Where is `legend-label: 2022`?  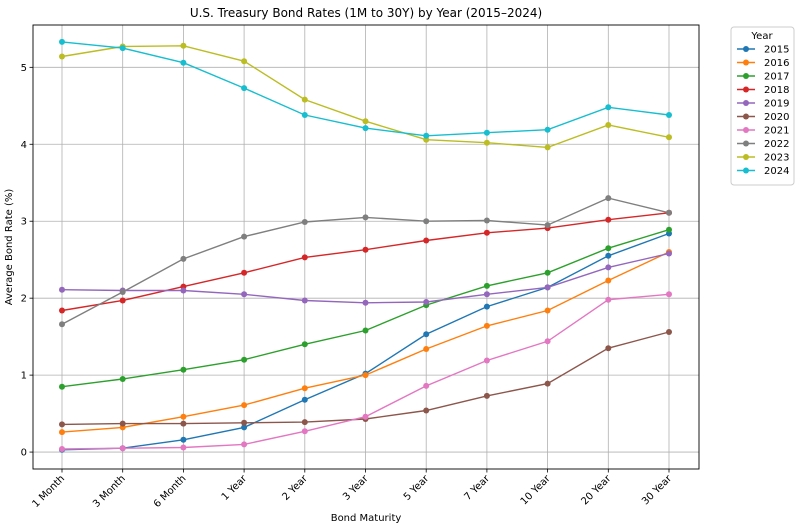
legend-label: 2022 is located at coordinates (776, 144).